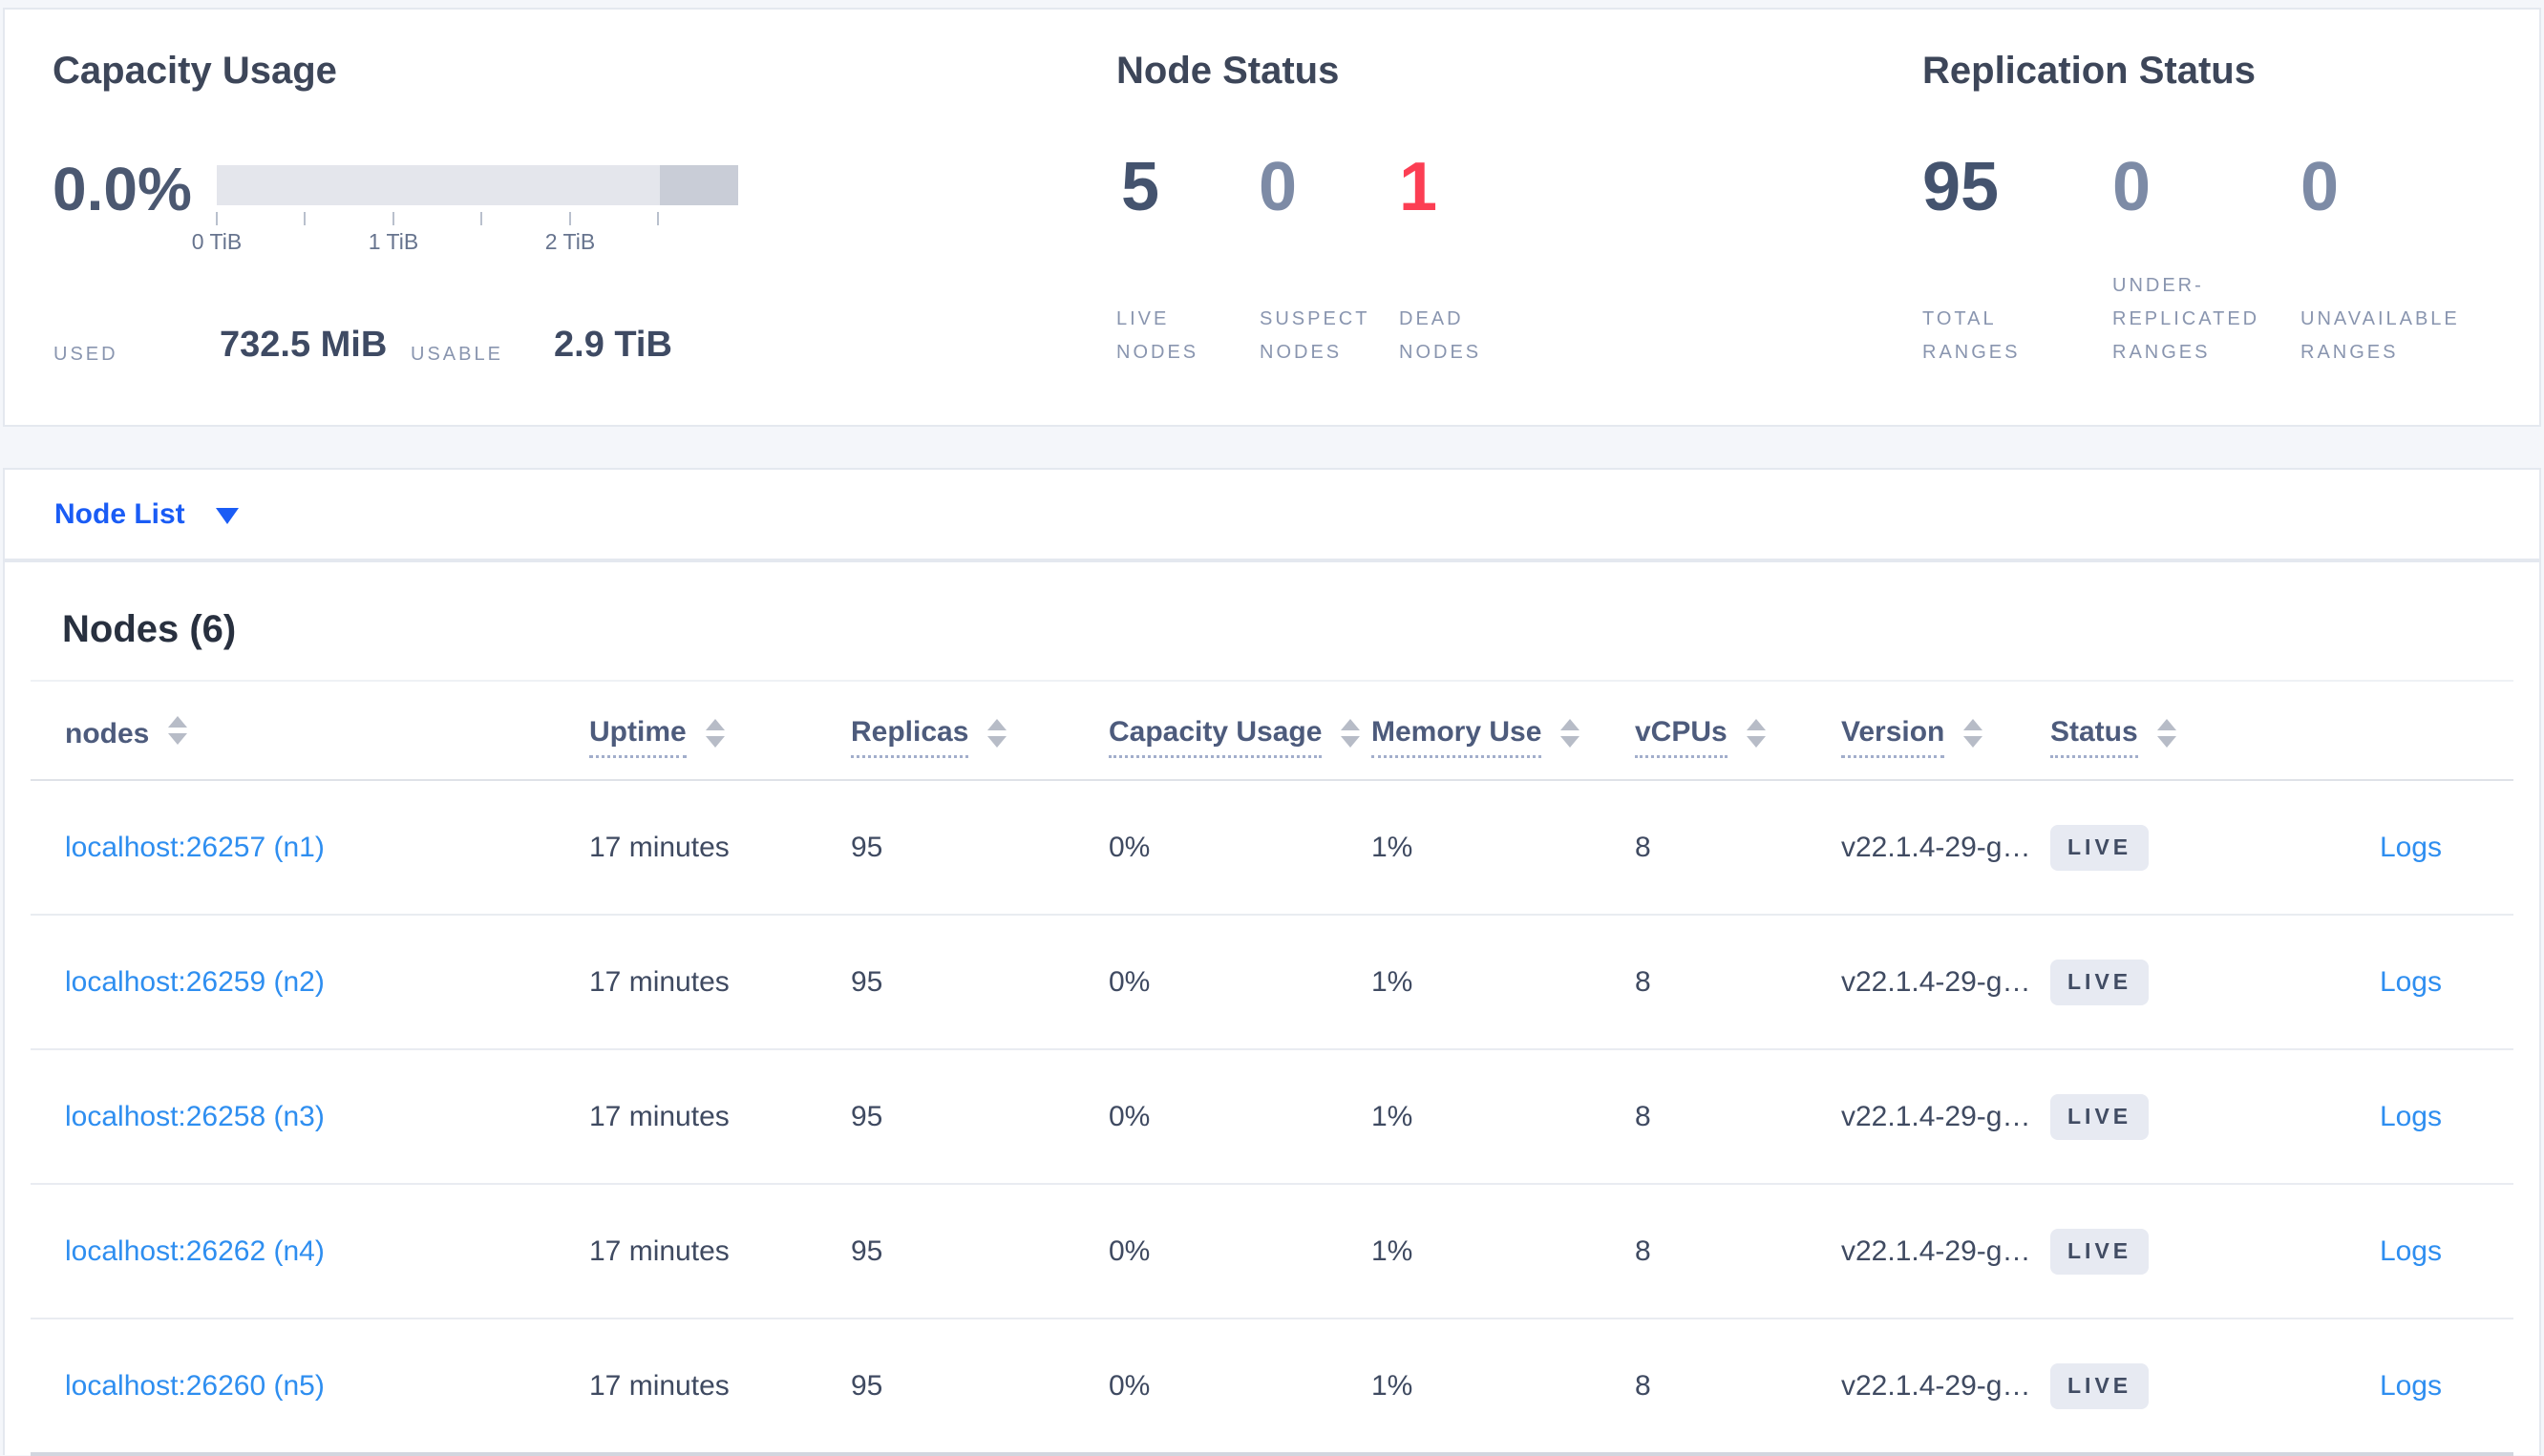 This screenshot has width=2544, height=1456. I want to click on column-header-memory-use: Memory Use, so click(1476, 737).